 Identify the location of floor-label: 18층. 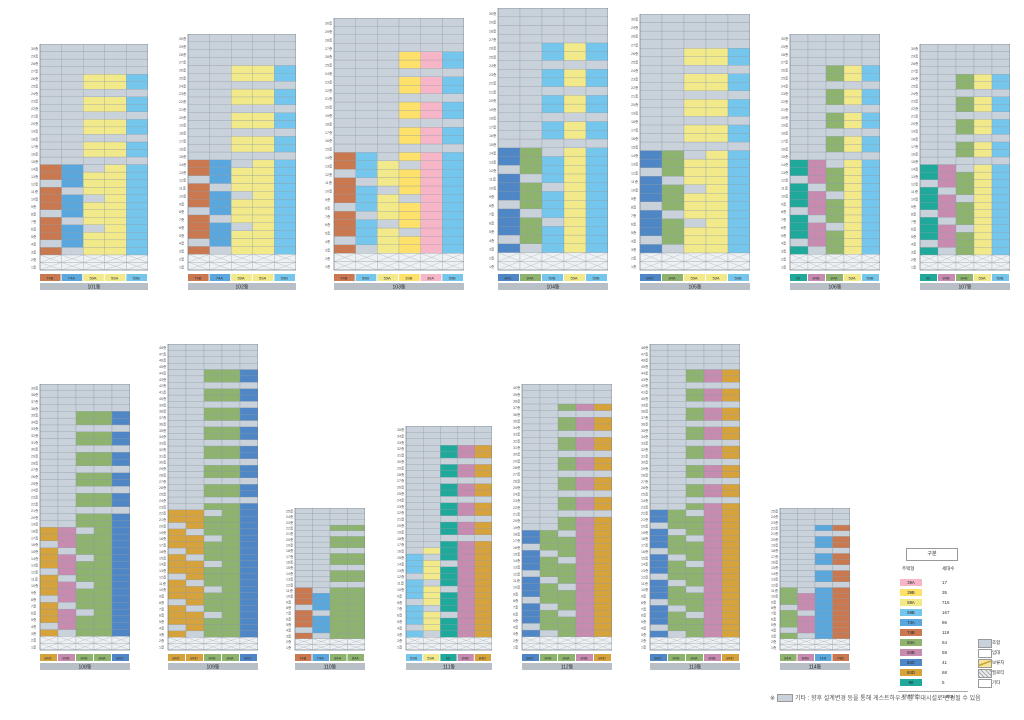
(290, 550).